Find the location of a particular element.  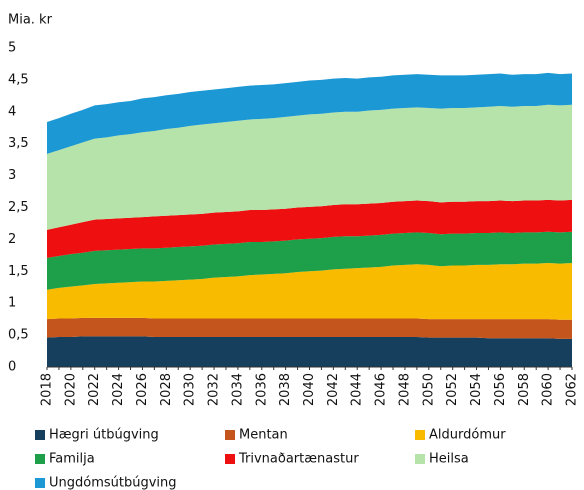

x-tick-label: 2018 is located at coordinates (47, 389).